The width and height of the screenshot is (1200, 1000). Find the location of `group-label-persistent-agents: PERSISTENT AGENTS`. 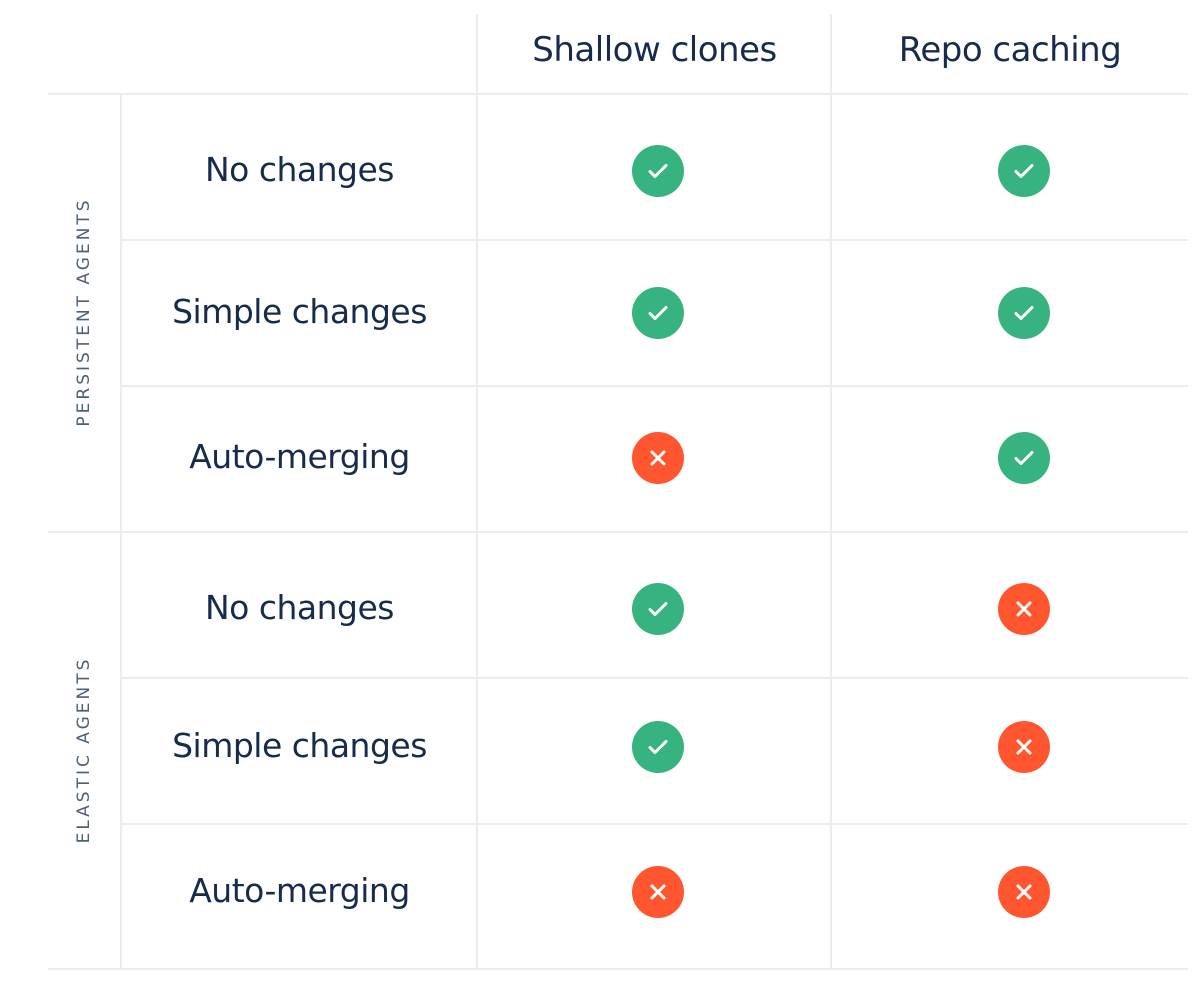

group-label-persistent-agents: PERSISTENT AGENTS is located at coordinates (84, 312).